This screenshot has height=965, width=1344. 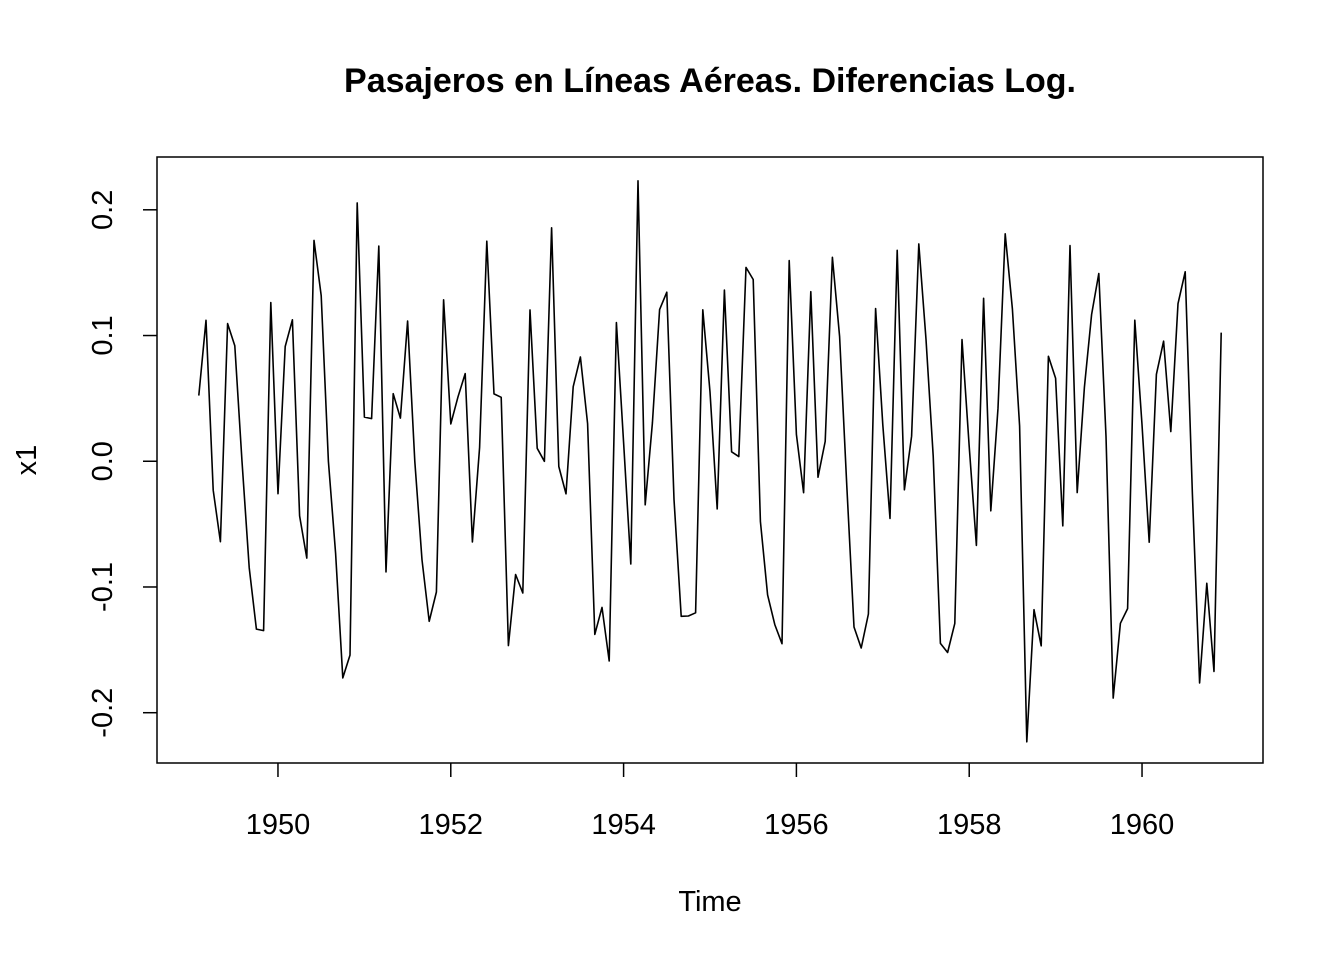 I want to click on x-tick-label: 1956, so click(x=796, y=825).